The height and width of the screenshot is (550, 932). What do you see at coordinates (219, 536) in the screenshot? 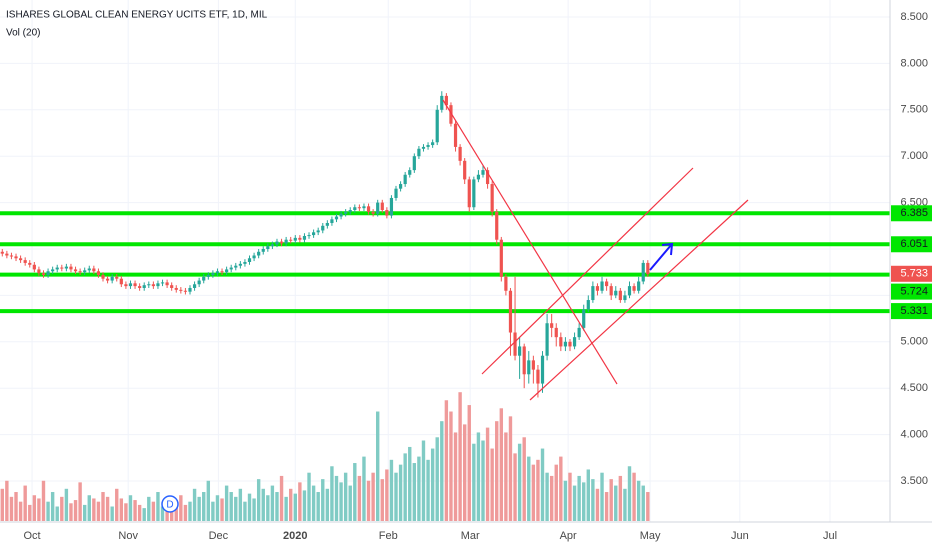
I see `x-tick-label: Dec` at bounding box center [219, 536].